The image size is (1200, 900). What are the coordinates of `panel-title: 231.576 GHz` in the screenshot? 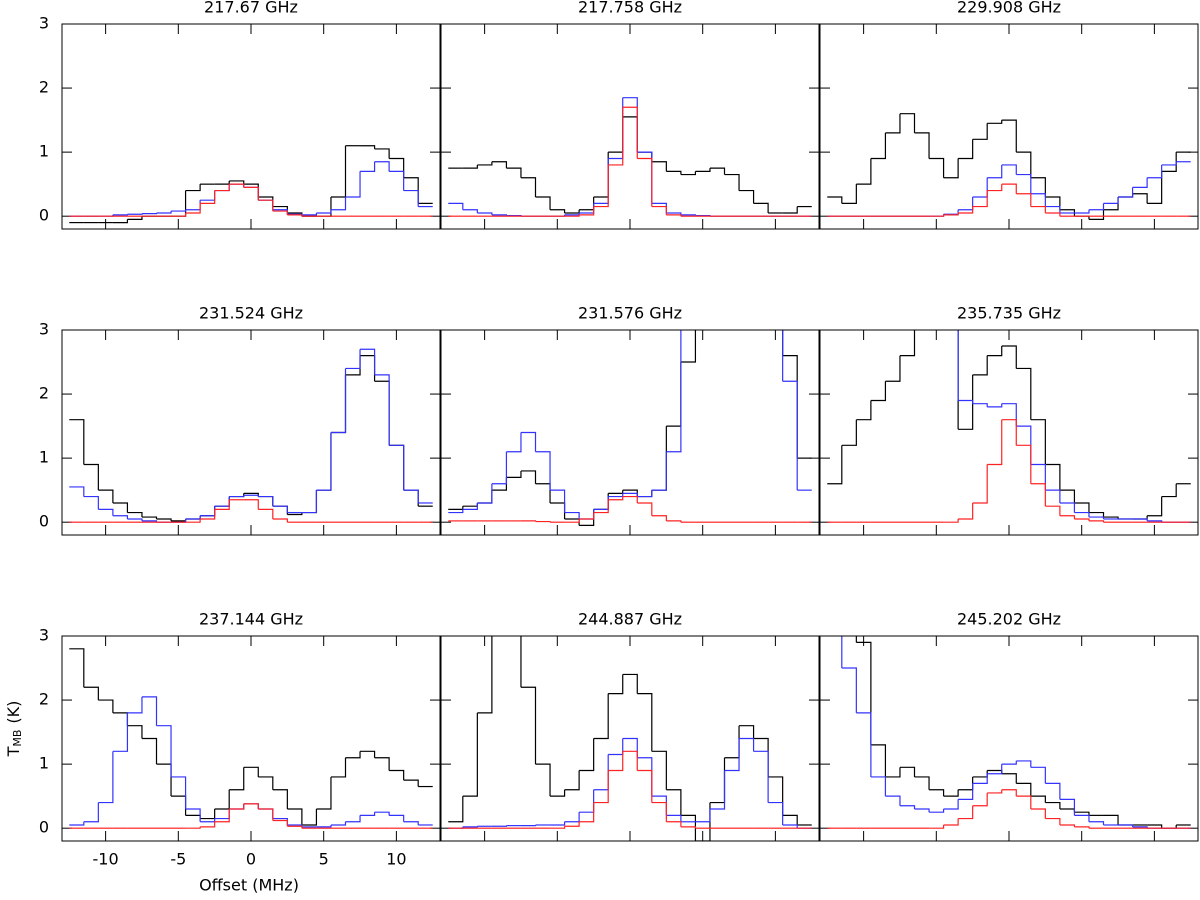 It's located at (630, 313).